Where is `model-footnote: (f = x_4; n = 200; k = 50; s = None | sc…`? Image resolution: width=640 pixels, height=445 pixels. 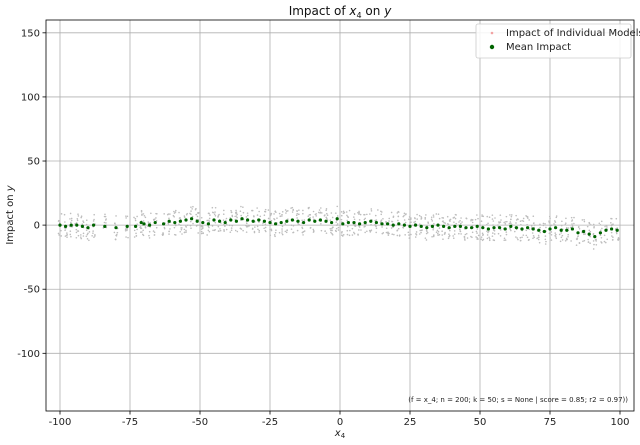 model-footnote: (f = x_4; n = 200; k = 50; s = None | sc… is located at coordinates (518, 400).